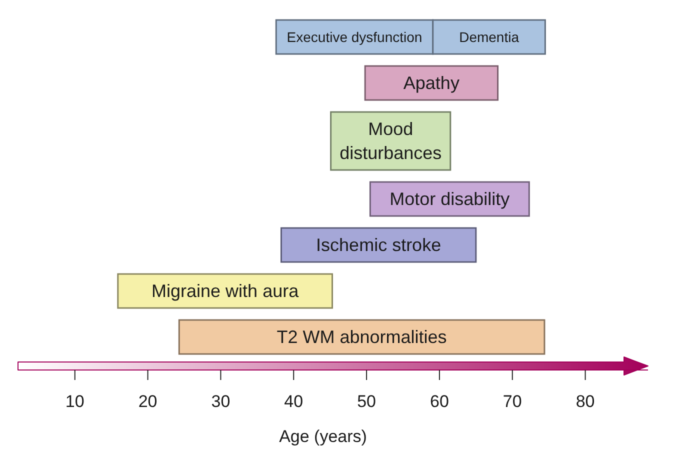  What do you see at coordinates (294, 401) in the screenshot?
I see `x-tick-label: 40` at bounding box center [294, 401].